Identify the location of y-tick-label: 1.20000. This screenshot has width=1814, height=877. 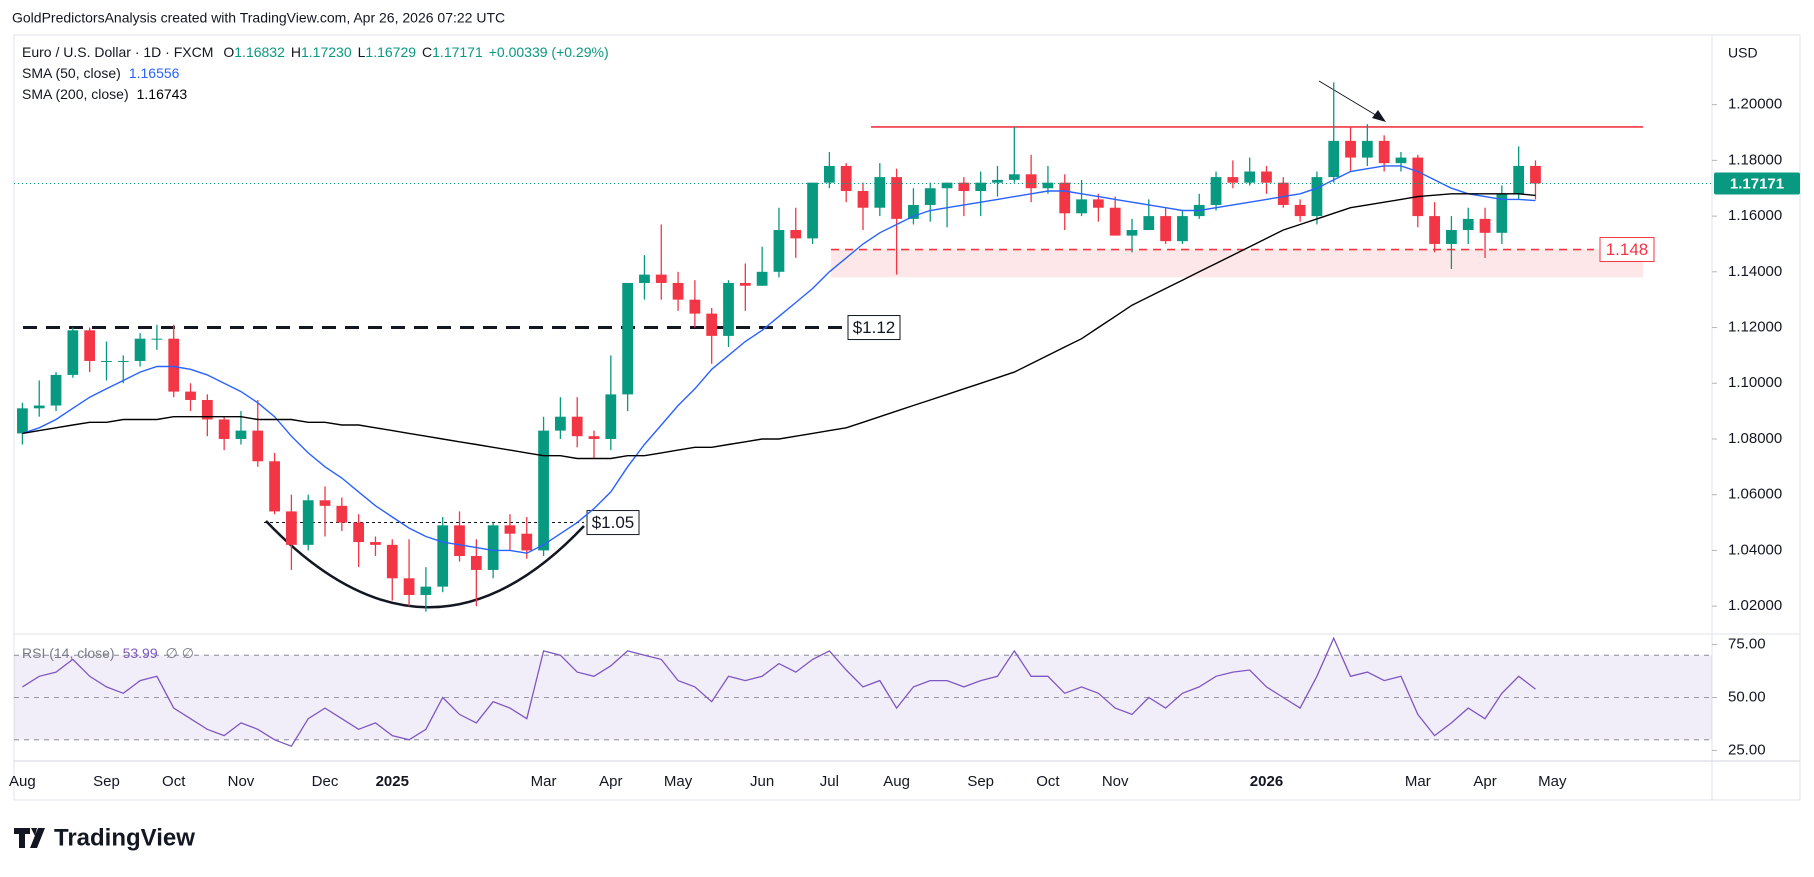
(1755, 104).